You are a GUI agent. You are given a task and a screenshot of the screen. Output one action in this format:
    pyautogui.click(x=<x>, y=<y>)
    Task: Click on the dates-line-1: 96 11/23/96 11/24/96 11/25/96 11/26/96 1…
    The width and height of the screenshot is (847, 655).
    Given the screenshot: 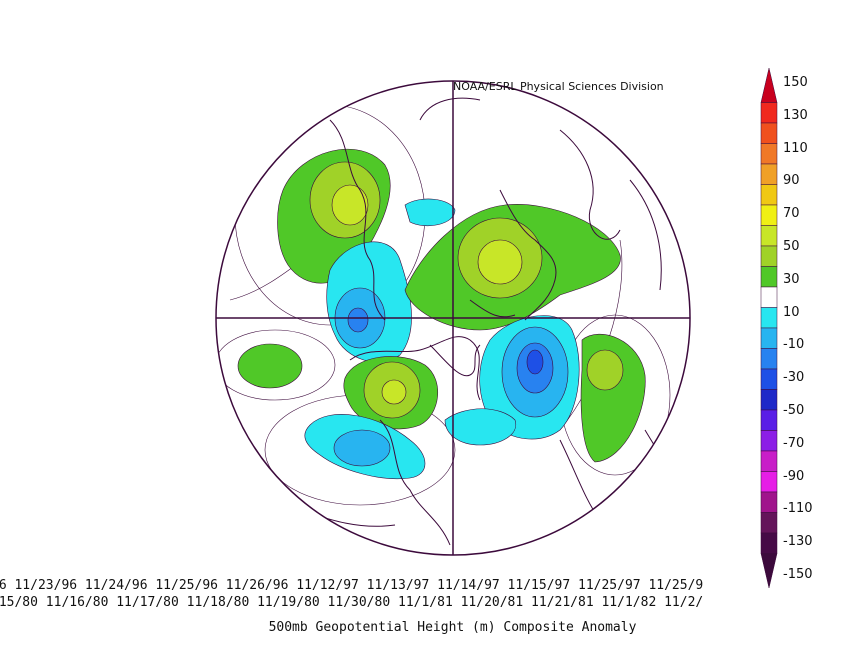 What is the action you would take?
    pyautogui.click(x=352, y=585)
    